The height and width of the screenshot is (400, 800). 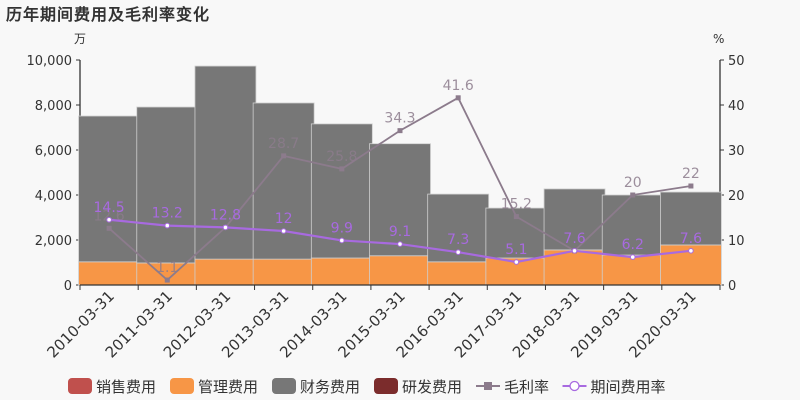 What do you see at coordinates (458, 86) in the screenshot?
I see `gross_margin-data-label: 41.6` at bounding box center [458, 86].